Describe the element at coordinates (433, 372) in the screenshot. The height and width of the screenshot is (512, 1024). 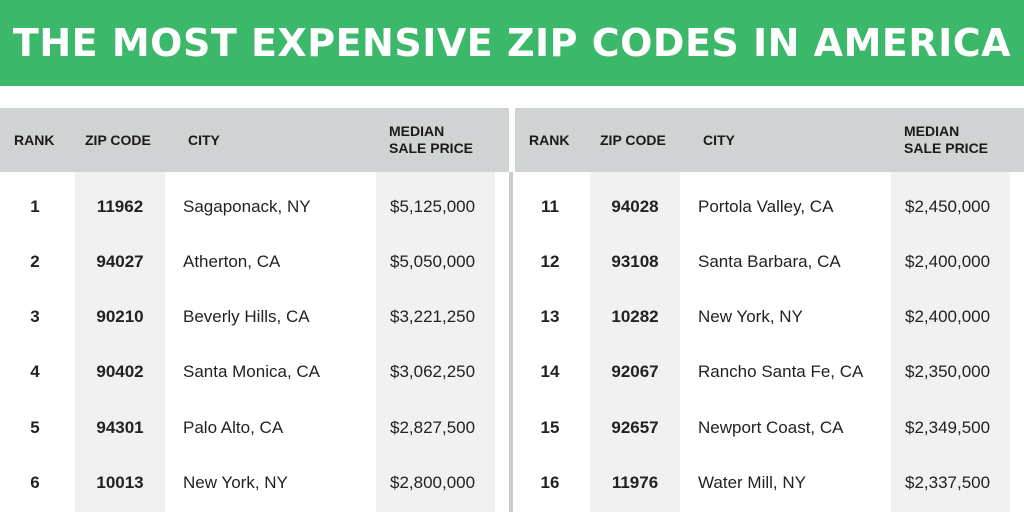
I see `price-cell: $3,062,250` at that location.